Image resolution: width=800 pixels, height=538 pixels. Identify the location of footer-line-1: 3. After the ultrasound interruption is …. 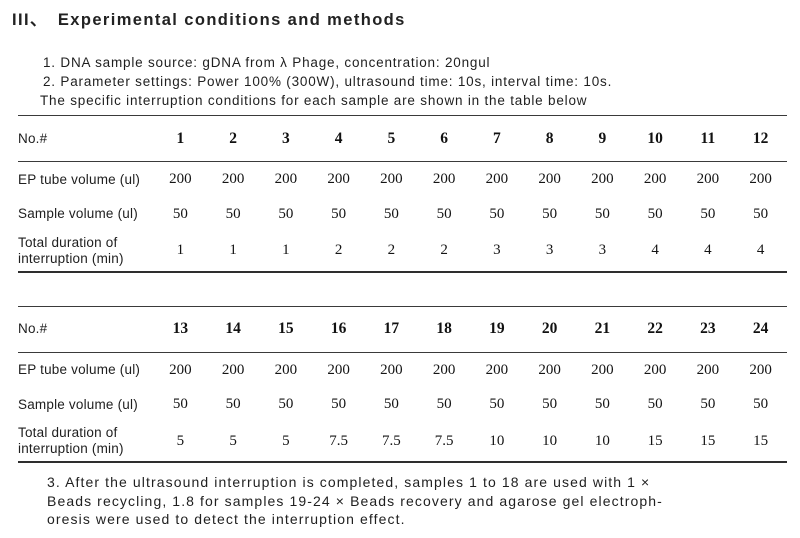
(349, 482).